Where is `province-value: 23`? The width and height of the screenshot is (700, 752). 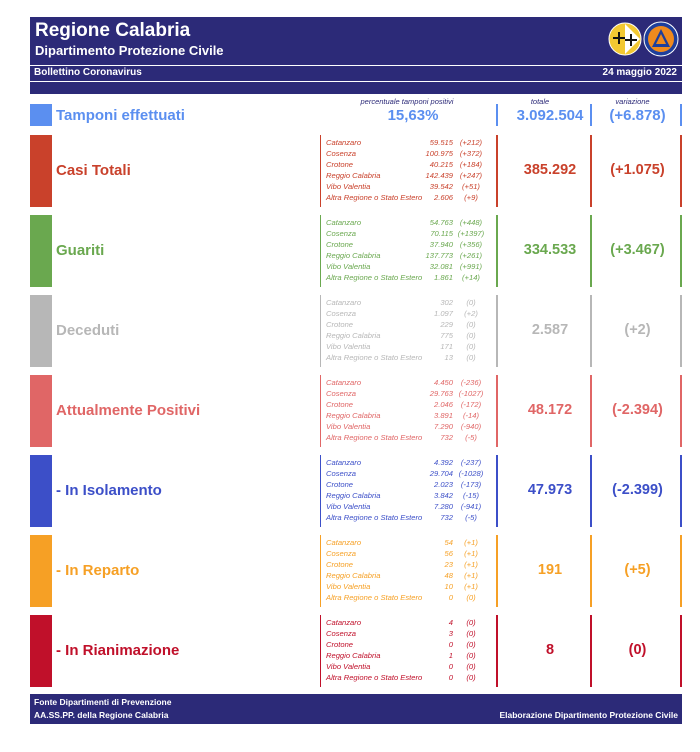 province-value: 23 is located at coordinates (448, 564).